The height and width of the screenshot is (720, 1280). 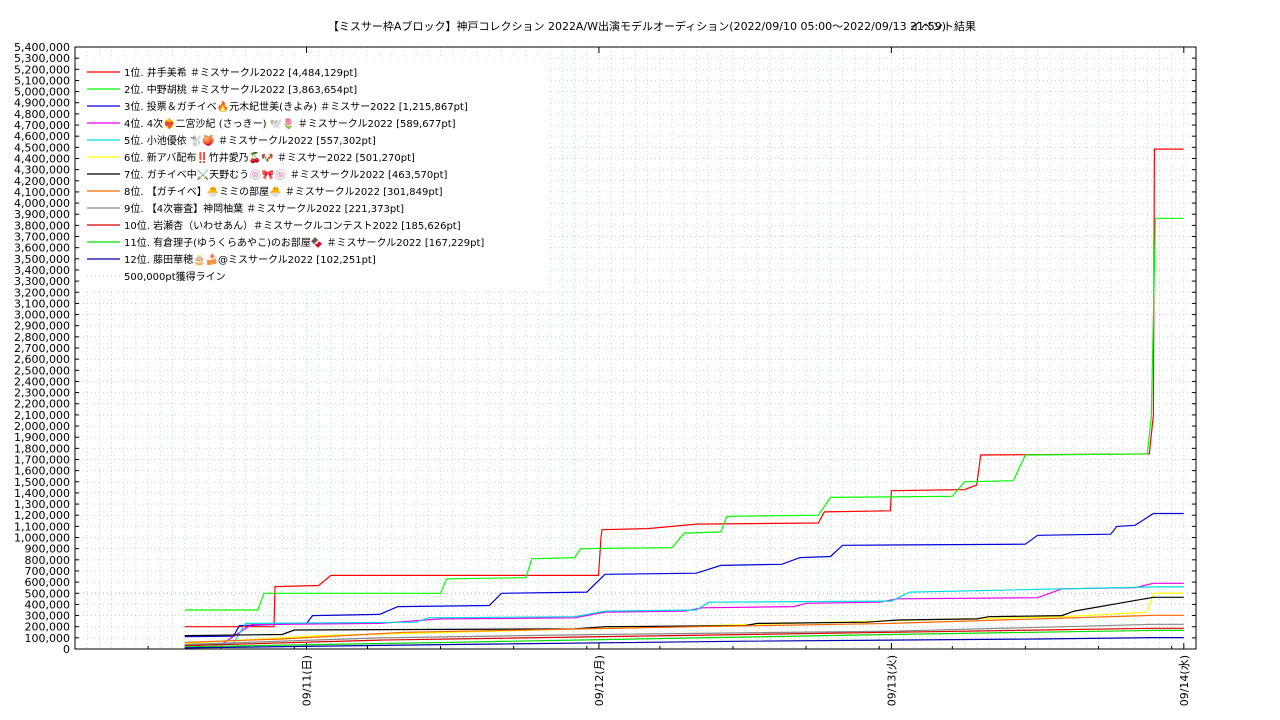 What do you see at coordinates (42, 493) in the screenshot?
I see `y-tick-label: 1,400,000` at bounding box center [42, 493].